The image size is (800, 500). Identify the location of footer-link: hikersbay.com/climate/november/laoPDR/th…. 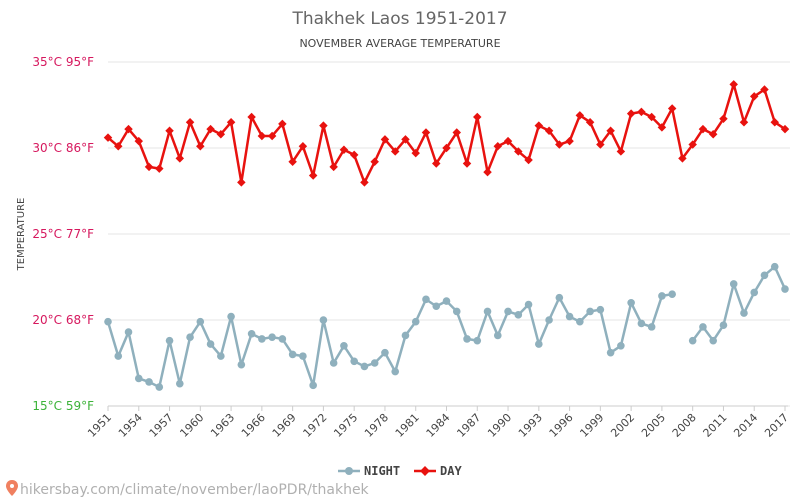
(188, 489).